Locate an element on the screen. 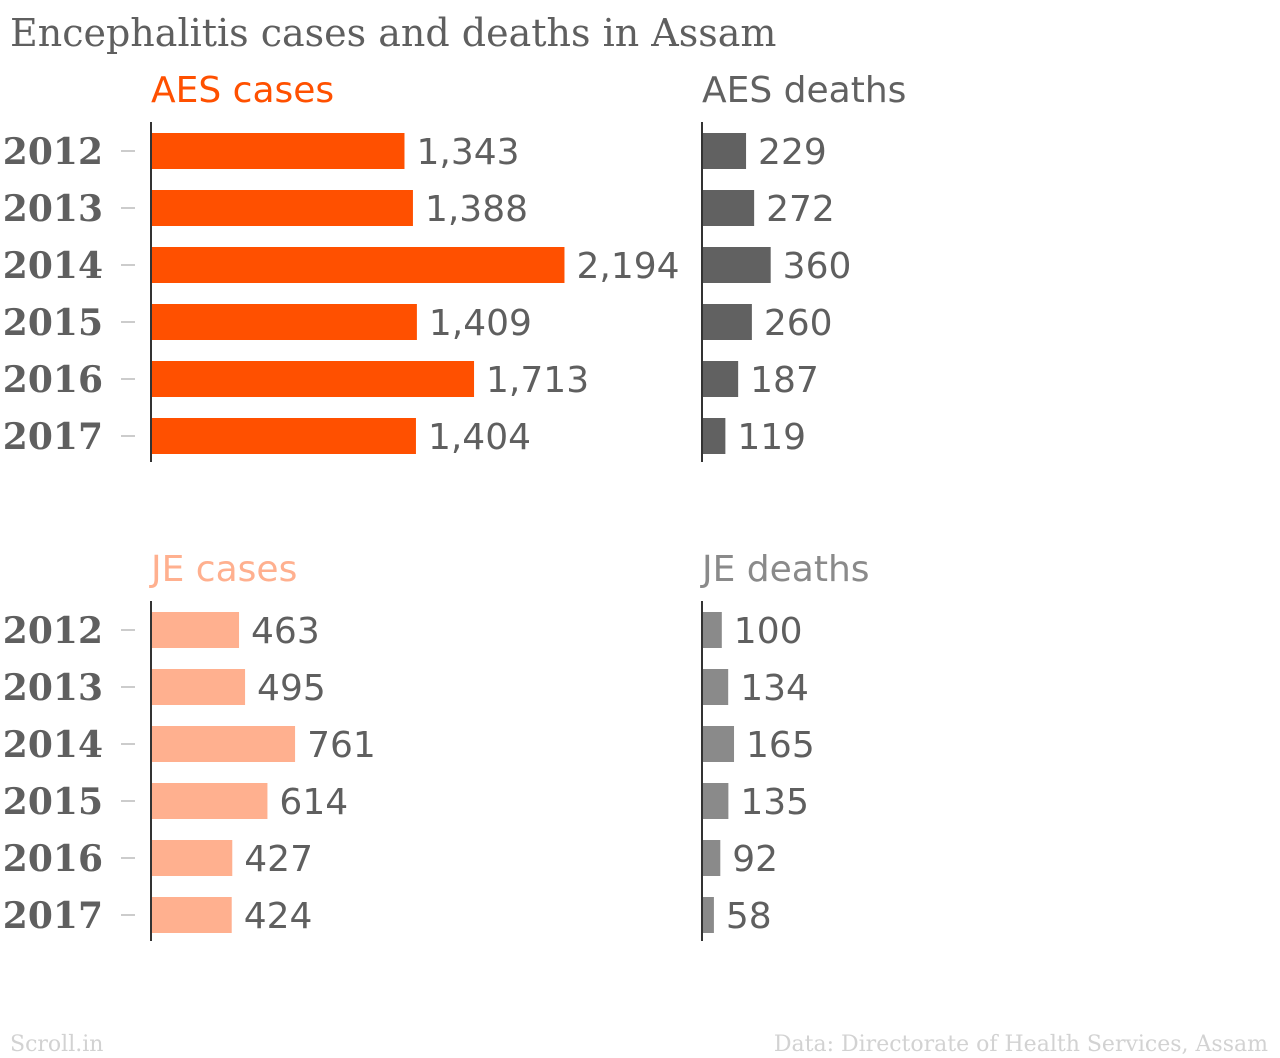 This screenshot has width=1280, height=1058. aes-deaths-bar-2017 is located at coordinates (714, 436).